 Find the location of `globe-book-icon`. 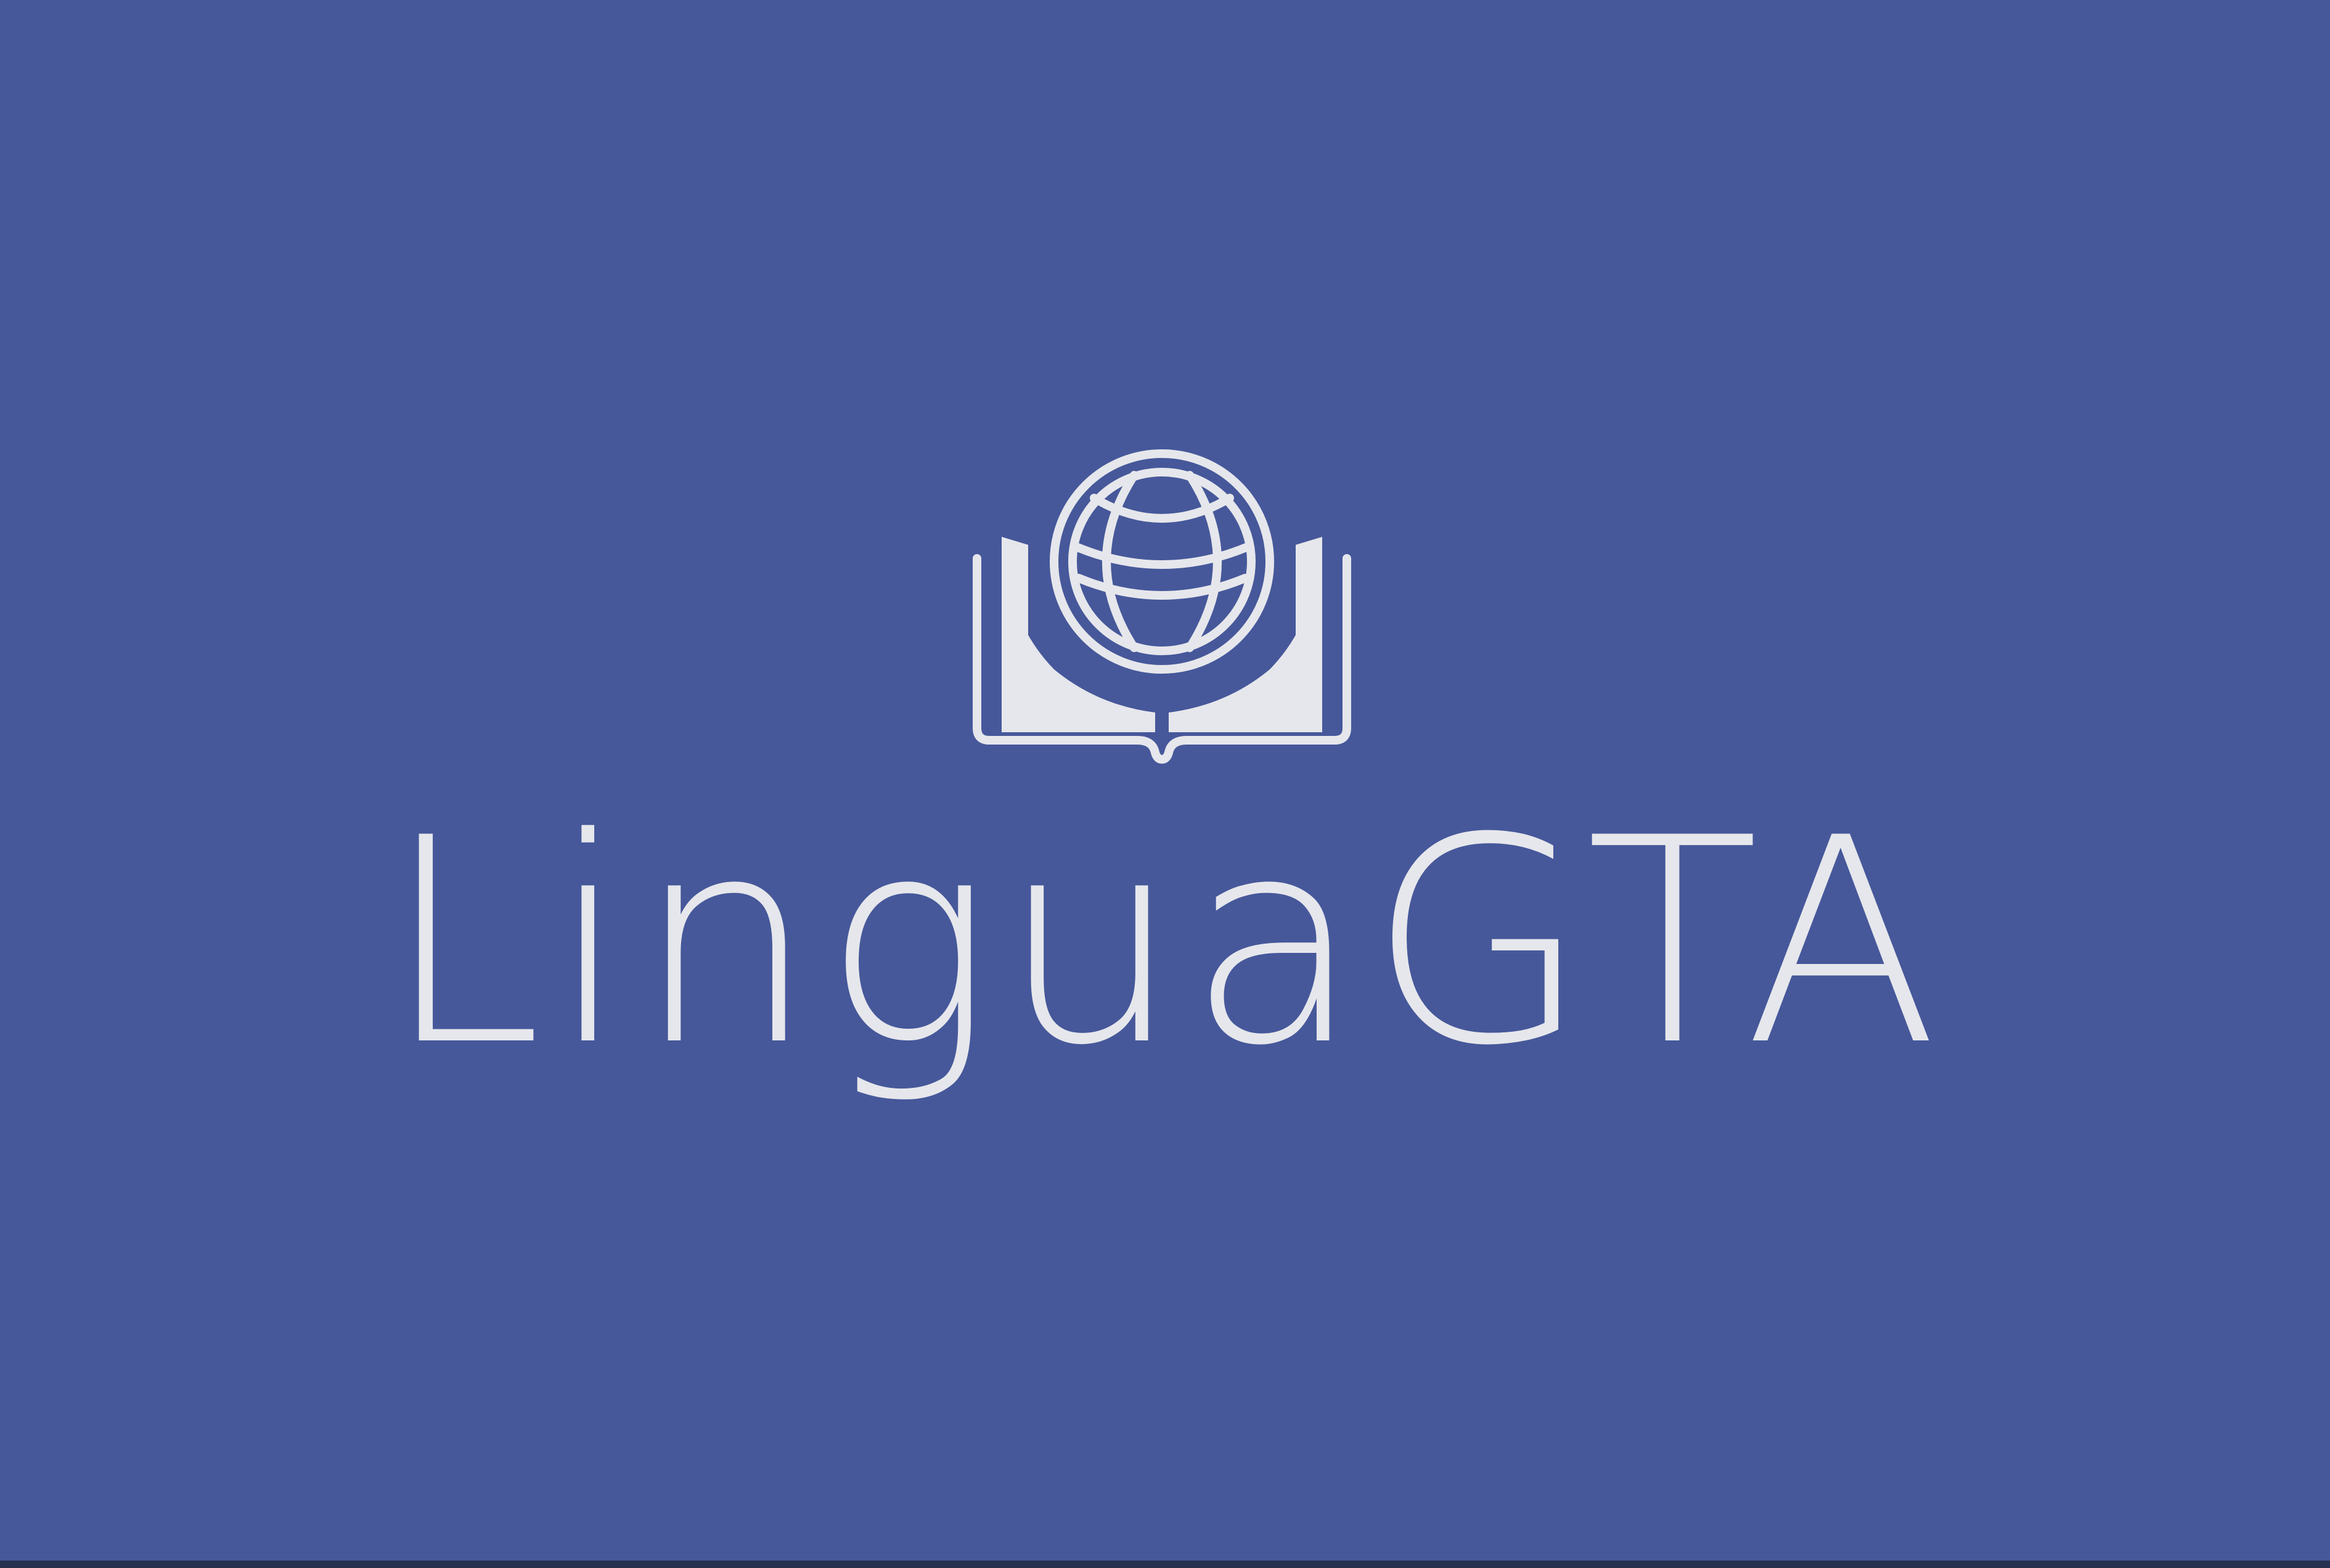

globe-book-icon is located at coordinates (1162, 607).